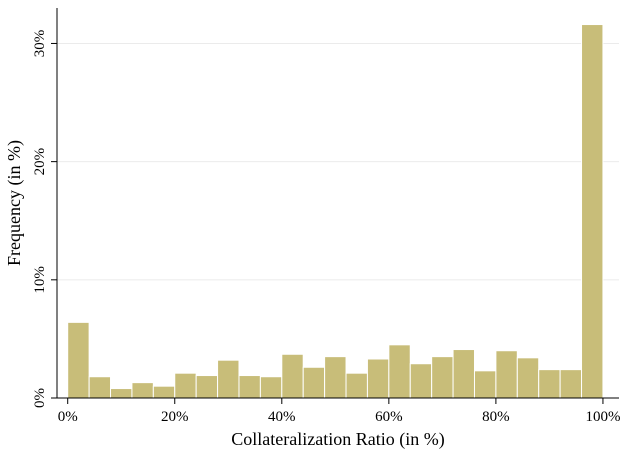 Image resolution: width=631 pixels, height=457 pixels. What do you see at coordinates (40, 398) in the screenshot?
I see `y-tick-label-0: 0%` at bounding box center [40, 398].